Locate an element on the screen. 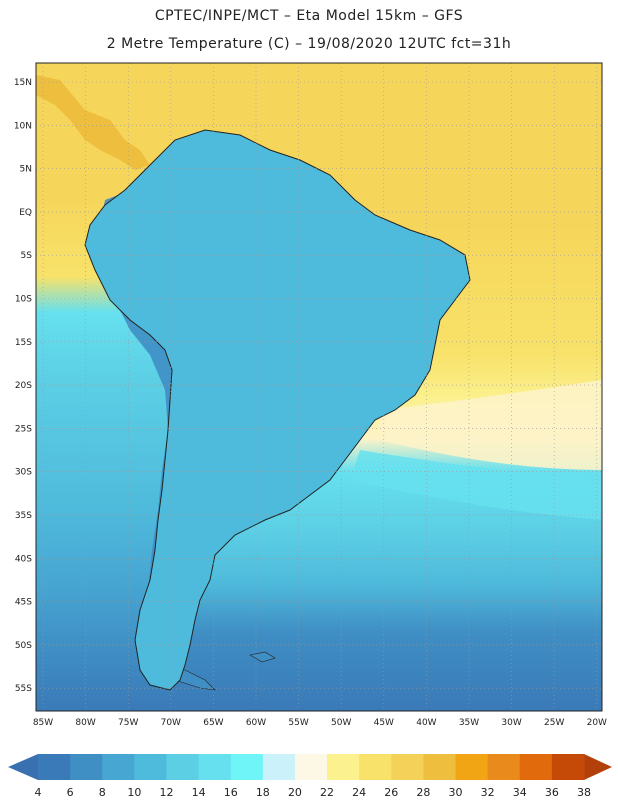  pale-ocean-band is located at coordinates (491, 425).